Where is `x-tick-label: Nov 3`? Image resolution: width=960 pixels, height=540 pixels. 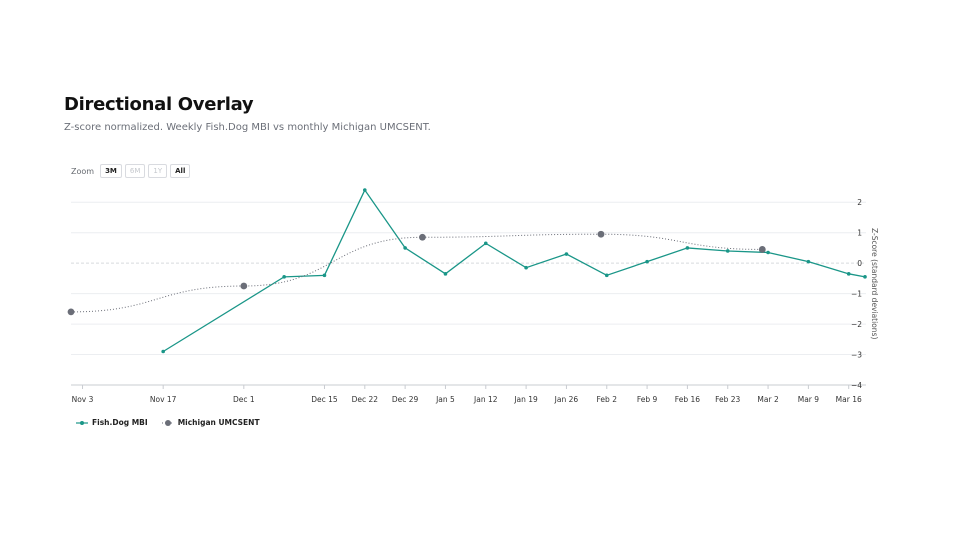 x-tick-label: Nov 3 is located at coordinates (83, 399).